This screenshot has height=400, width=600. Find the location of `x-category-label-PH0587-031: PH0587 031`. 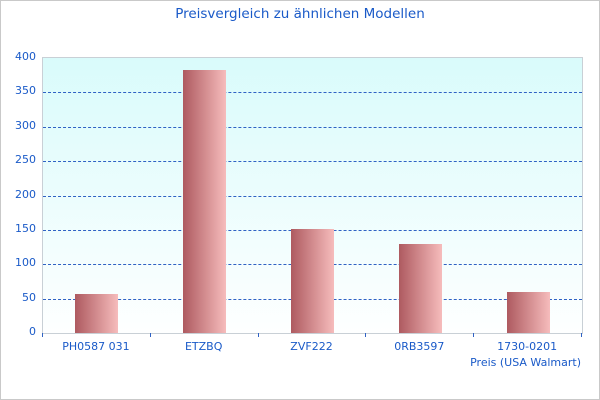

x-category-label-PH0587-031: PH0587 031 is located at coordinates (96, 346).